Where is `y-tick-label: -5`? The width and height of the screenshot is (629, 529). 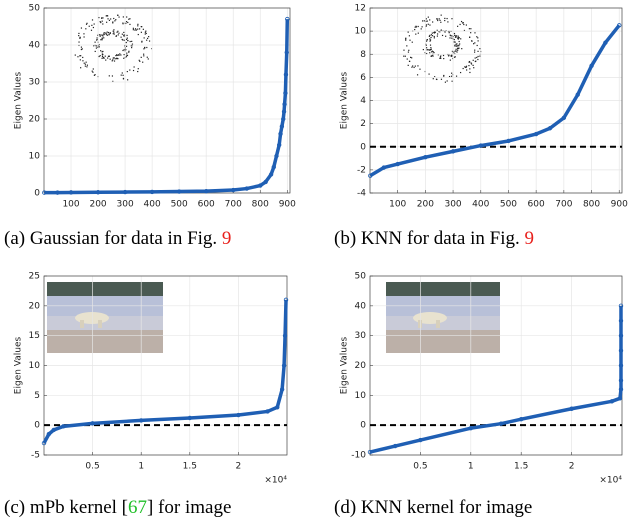
y-tick-label: -5 is located at coordinates (35, 456).